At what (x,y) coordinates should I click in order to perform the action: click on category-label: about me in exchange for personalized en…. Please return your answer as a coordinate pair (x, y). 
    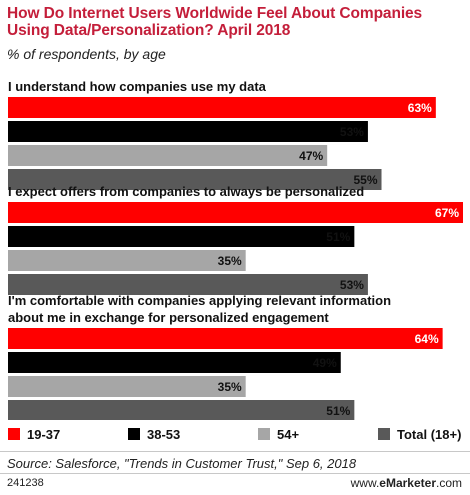
    Looking at the image, I should click on (168, 317).